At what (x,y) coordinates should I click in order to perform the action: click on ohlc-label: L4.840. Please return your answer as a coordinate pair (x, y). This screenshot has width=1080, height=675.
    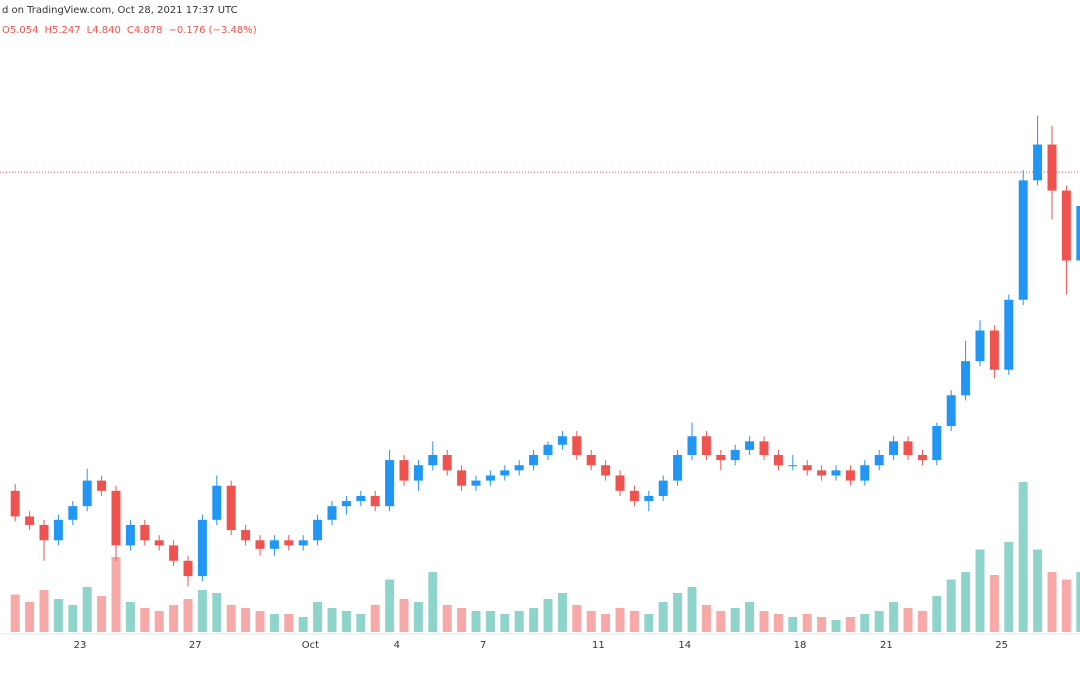
    Looking at the image, I should click on (104, 30).